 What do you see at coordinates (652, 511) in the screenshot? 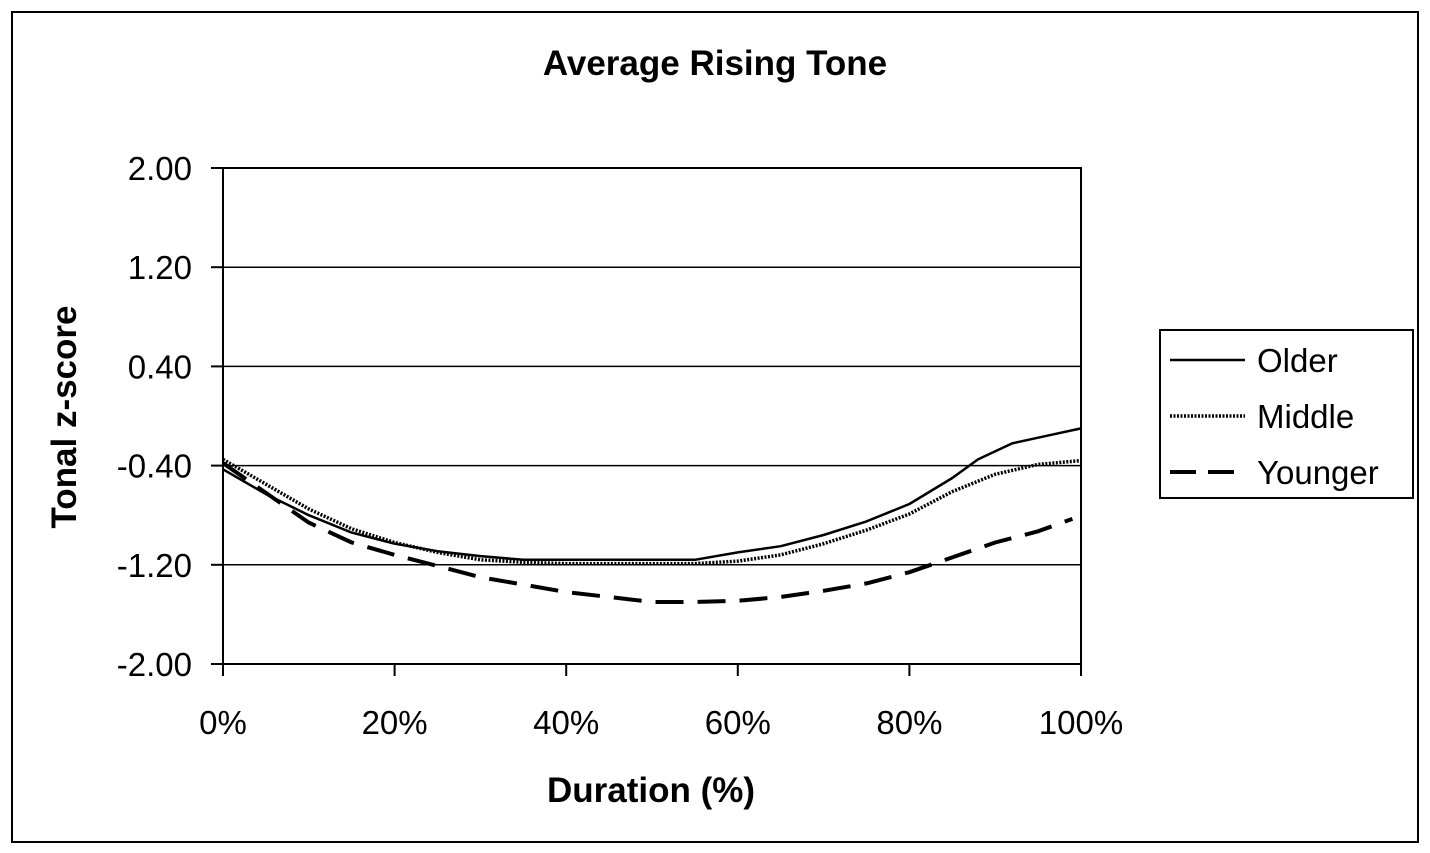
I see `series-line-middle` at bounding box center [652, 511].